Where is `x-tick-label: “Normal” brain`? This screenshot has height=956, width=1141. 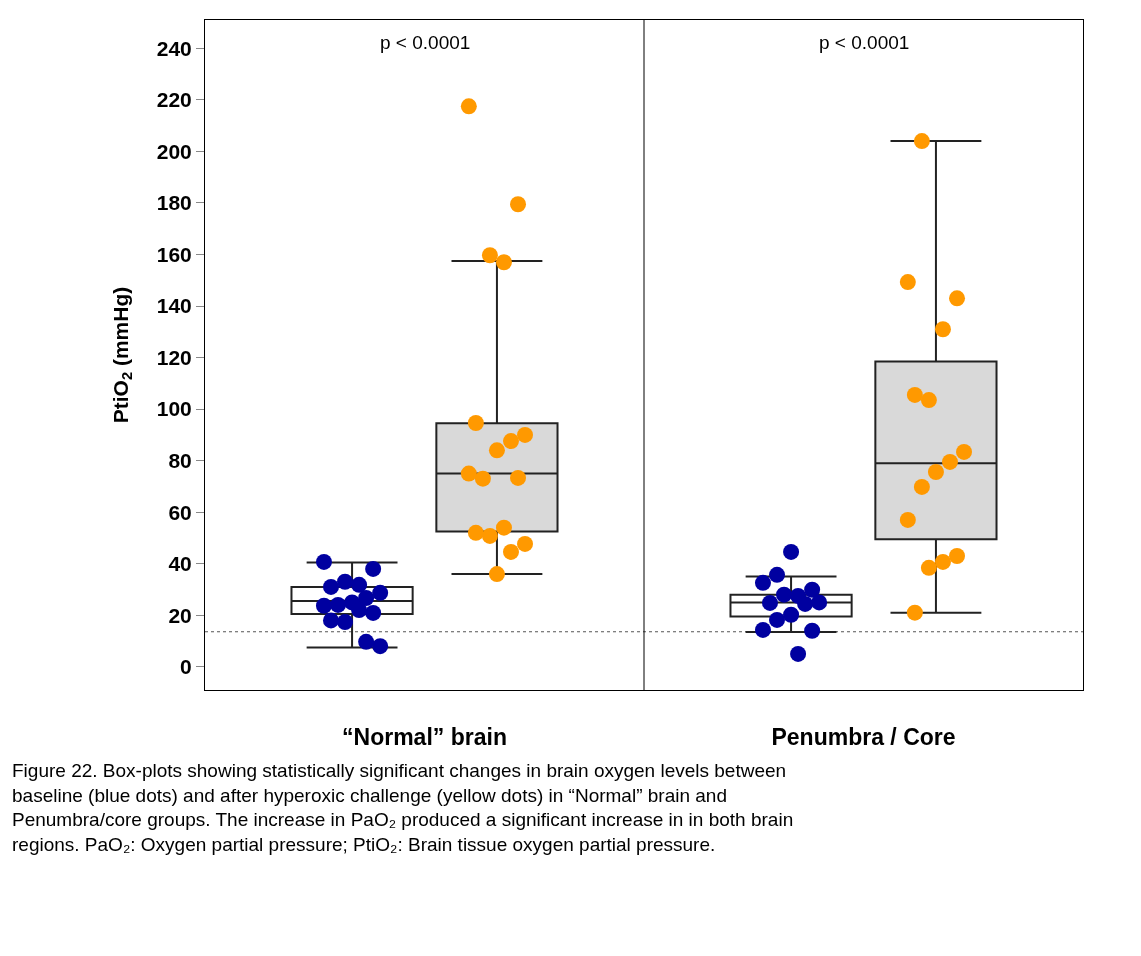 x-tick-label: “Normal” brain is located at coordinates (424, 736).